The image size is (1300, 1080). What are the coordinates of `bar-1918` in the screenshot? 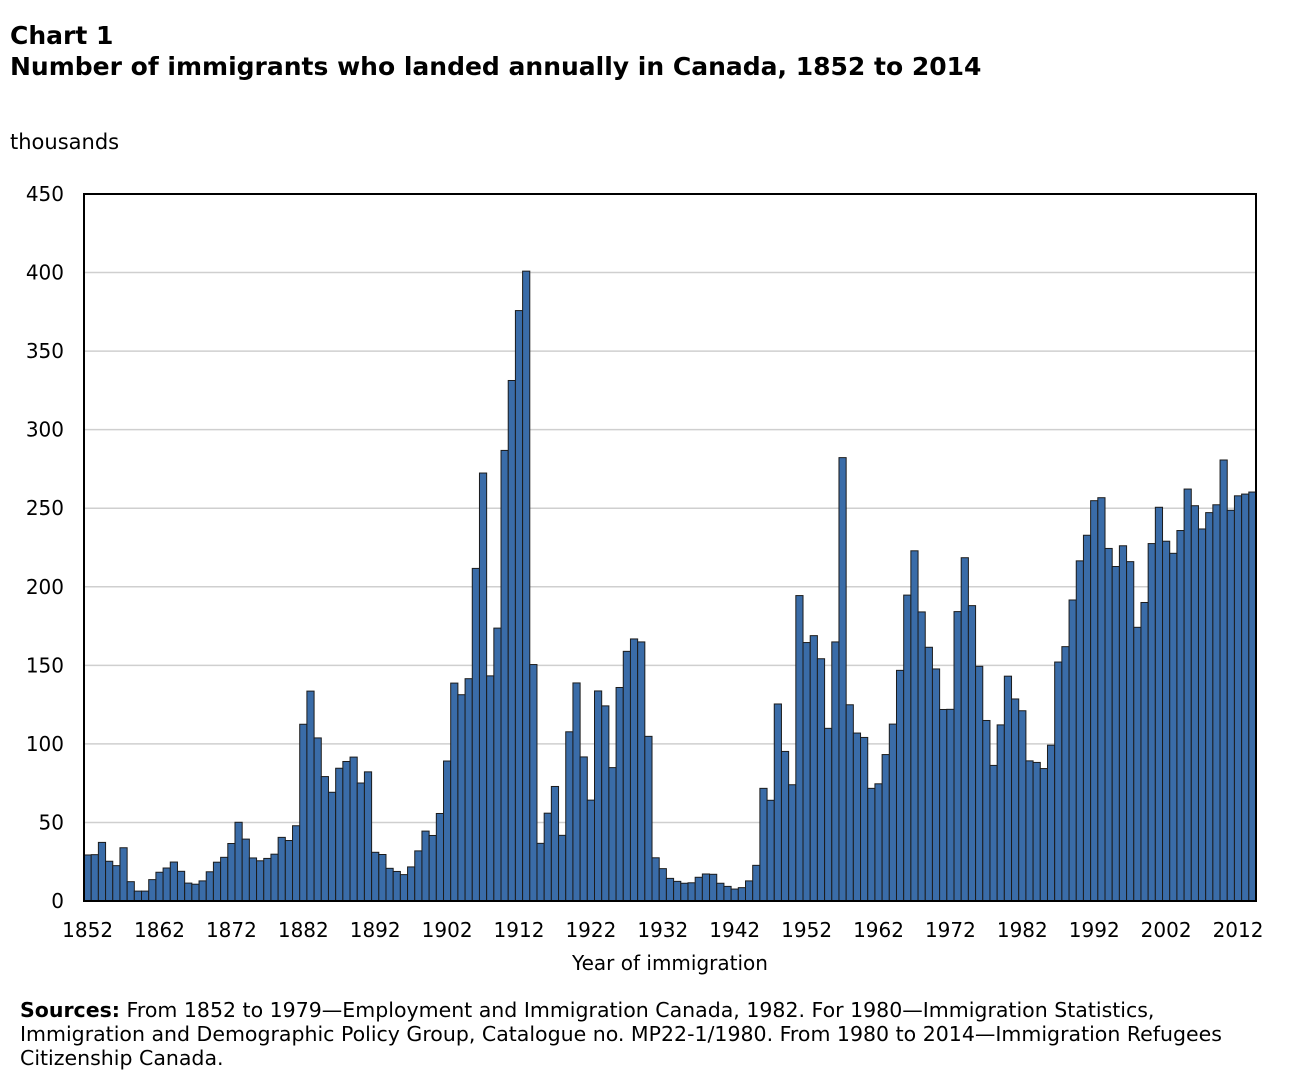 It's located at (562, 868).